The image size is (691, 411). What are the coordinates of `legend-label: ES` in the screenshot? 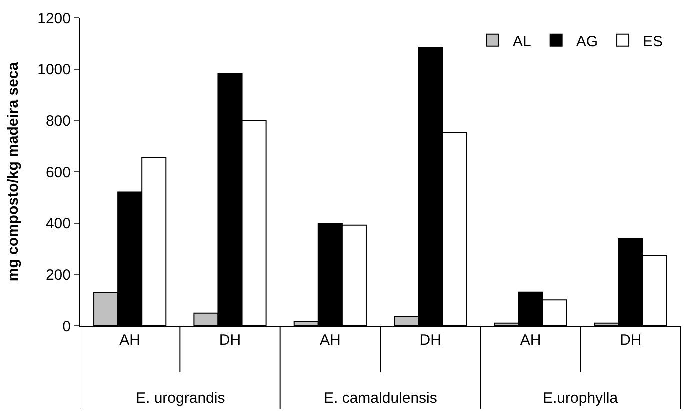 It's located at (653, 41).